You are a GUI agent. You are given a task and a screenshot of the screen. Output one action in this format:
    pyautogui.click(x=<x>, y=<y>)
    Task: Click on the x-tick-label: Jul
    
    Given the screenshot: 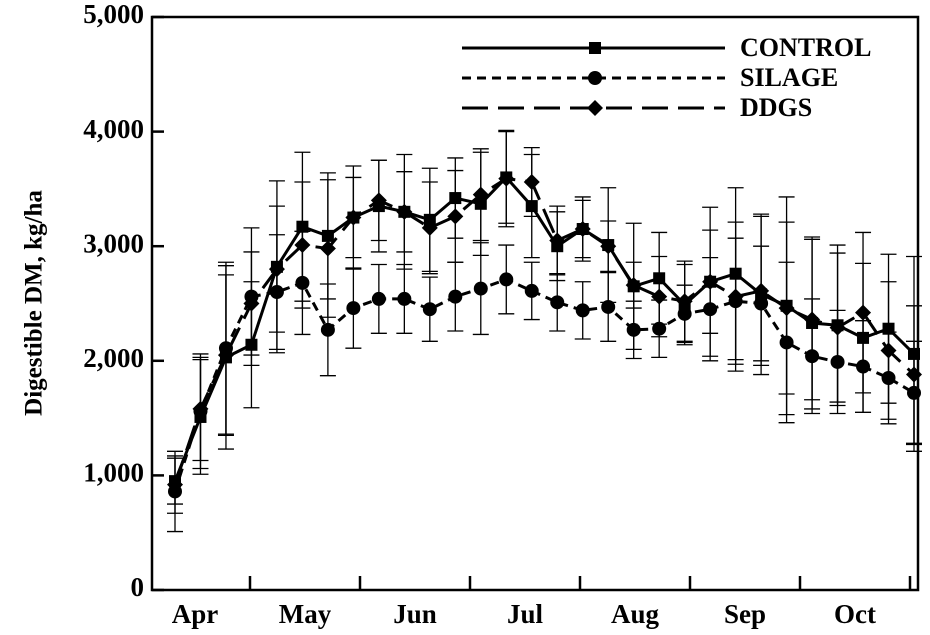 What is the action you would take?
    pyautogui.click(x=525, y=614)
    